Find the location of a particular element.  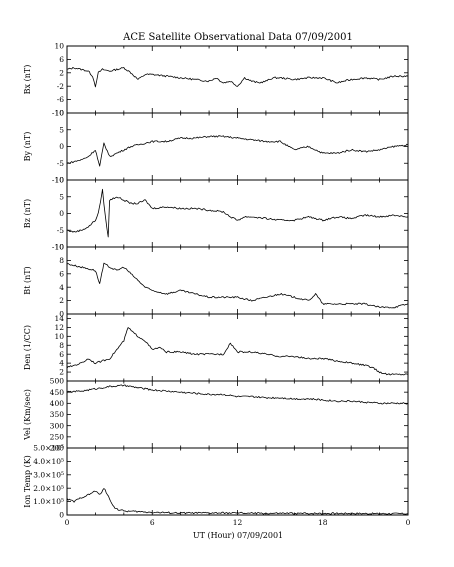

x-tick-labels: 0 6 12 18 0 is located at coordinates (238, 522).